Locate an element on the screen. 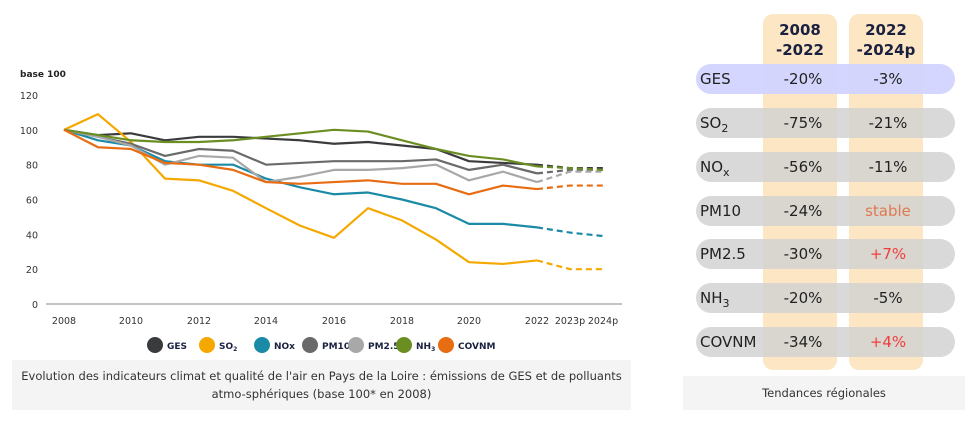 The height and width of the screenshot is (424, 977). column-header-2022-2024p: 2022 -2024p is located at coordinates (886, 40).